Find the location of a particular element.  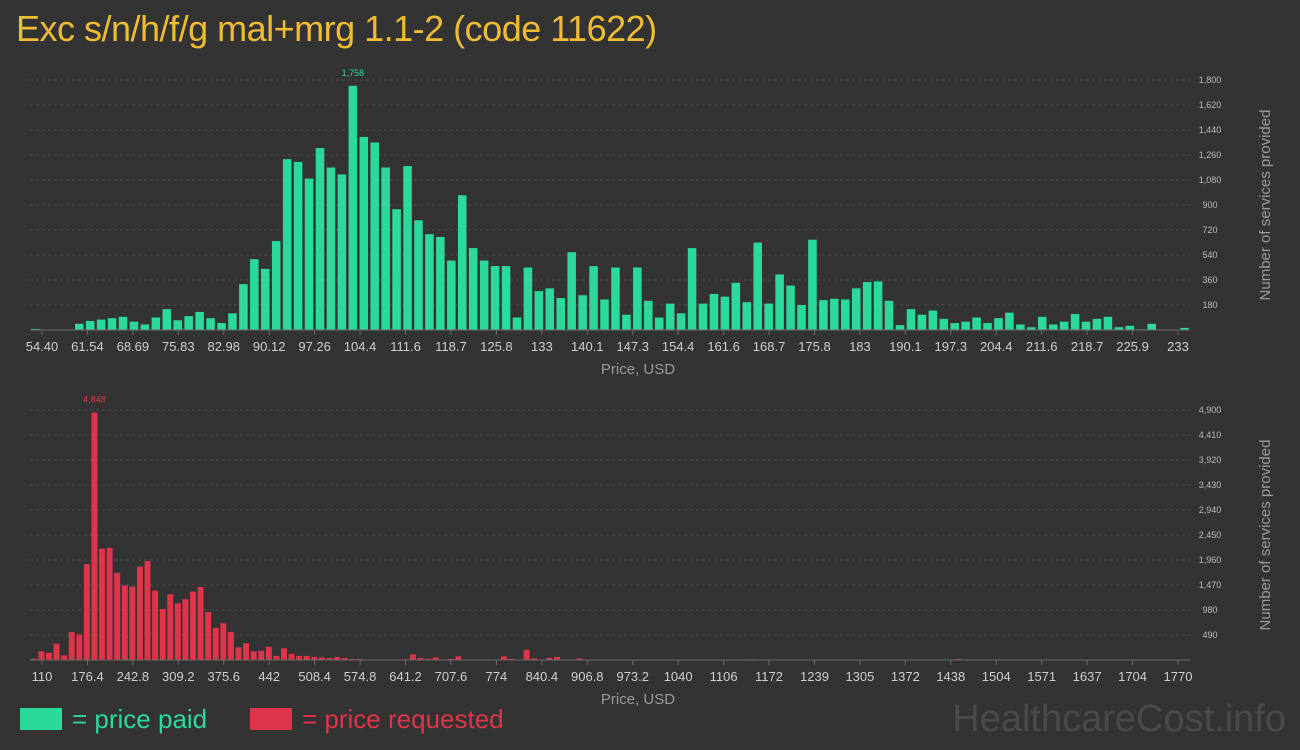

x-tick-label: 774 is located at coordinates (497, 676).